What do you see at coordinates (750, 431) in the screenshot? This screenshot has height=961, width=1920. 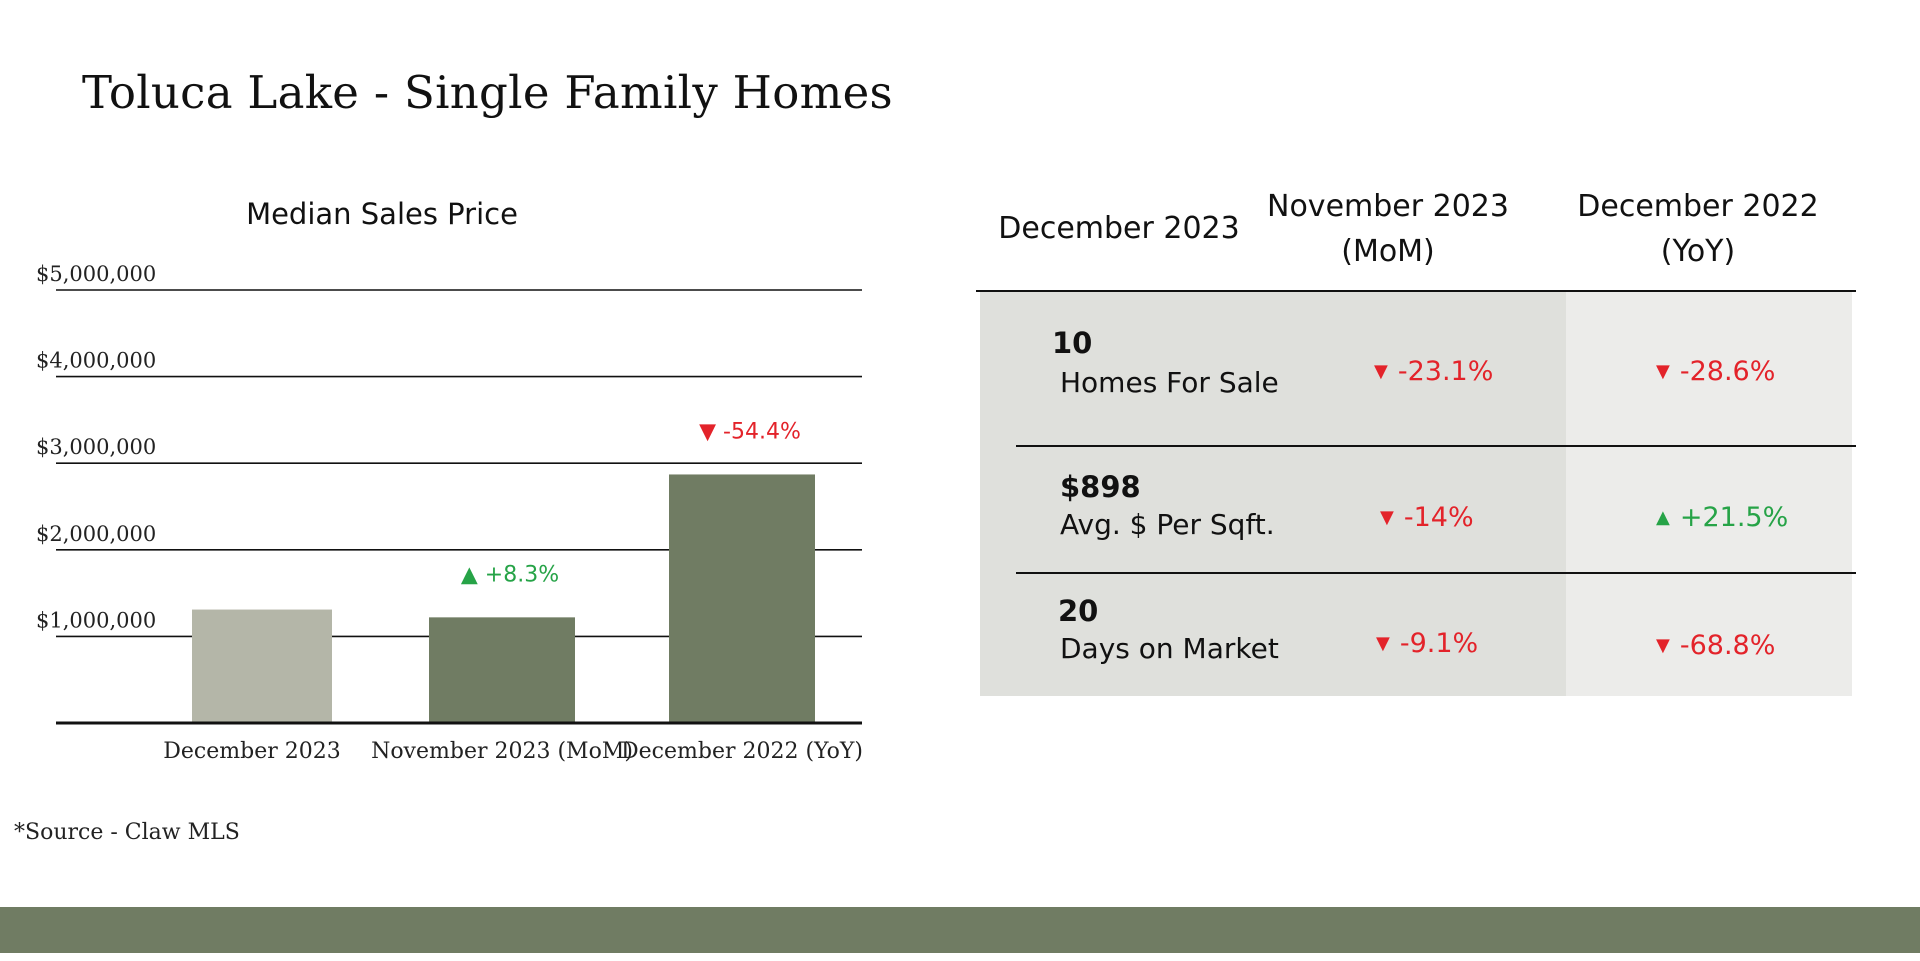 I see `bar-annotation: ▼ -54.4%` at bounding box center [750, 431].